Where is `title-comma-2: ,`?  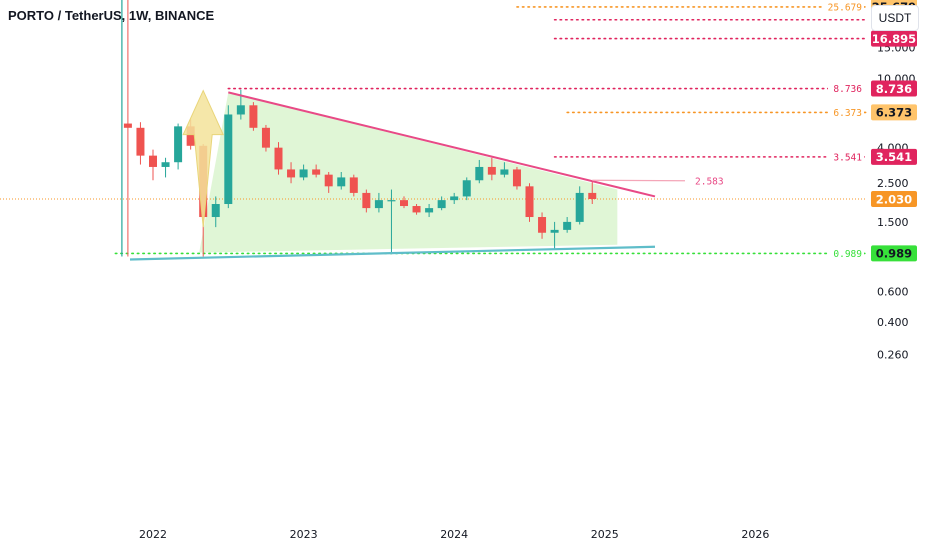 title-comma-2: , is located at coordinates (151, 15).